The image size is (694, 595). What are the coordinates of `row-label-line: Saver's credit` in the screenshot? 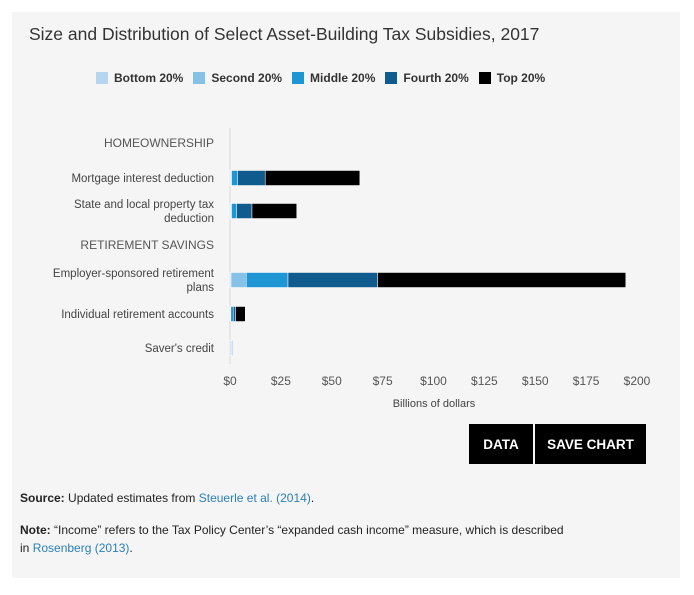 It's located at (180, 349).